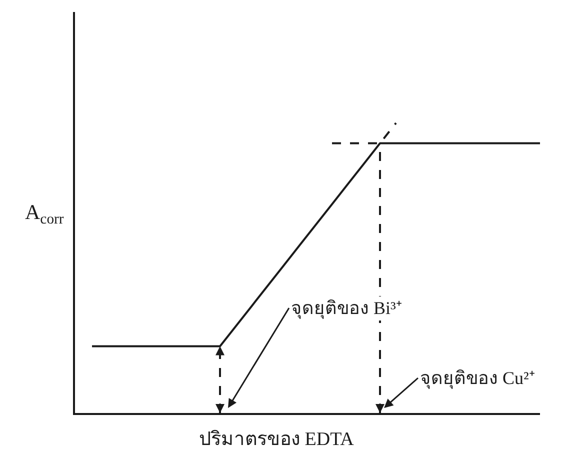  What do you see at coordinates (44, 214) in the screenshot?
I see `y-axis-title: A$_{corr}$` at bounding box center [44, 214].